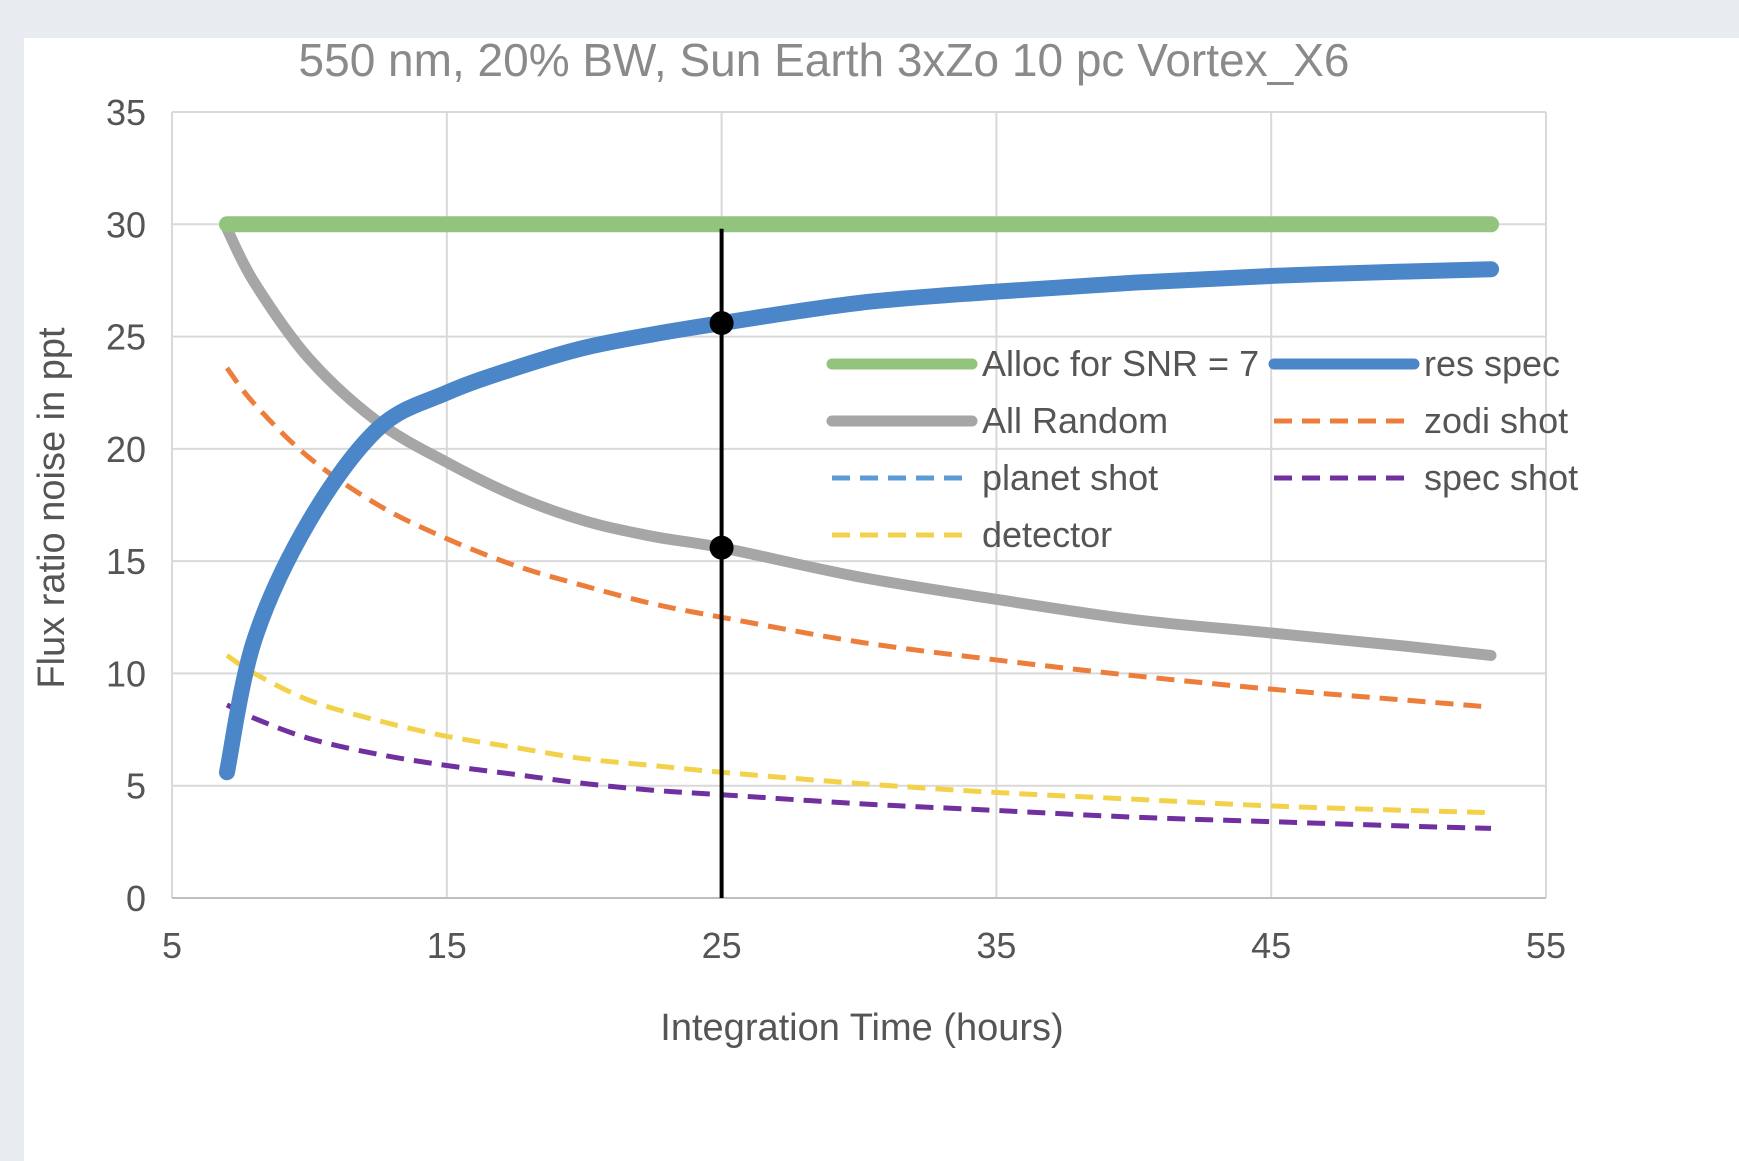 The width and height of the screenshot is (1739, 1161). What do you see at coordinates (861, 1028) in the screenshot?
I see `x-axis-title: Integration Time (hours)` at bounding box center [861, 1028].